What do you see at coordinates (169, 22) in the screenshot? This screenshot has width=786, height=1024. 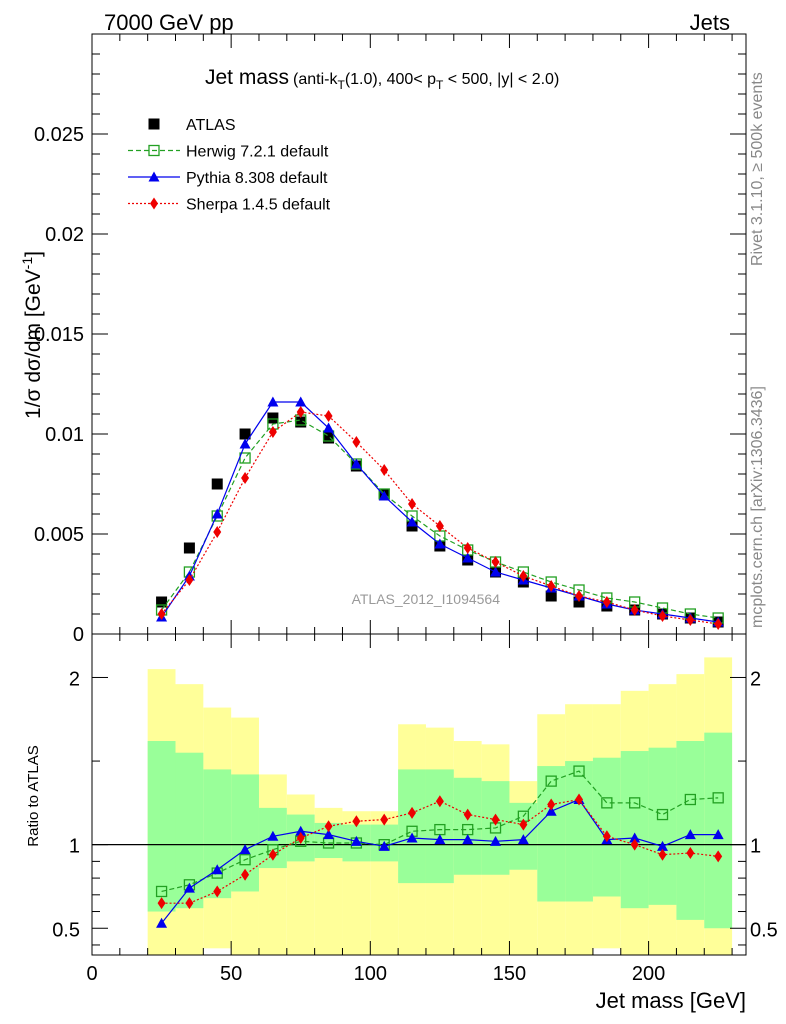 I see `header-energy-label: 7000 GeV pp` at bounding box center [169, 22].